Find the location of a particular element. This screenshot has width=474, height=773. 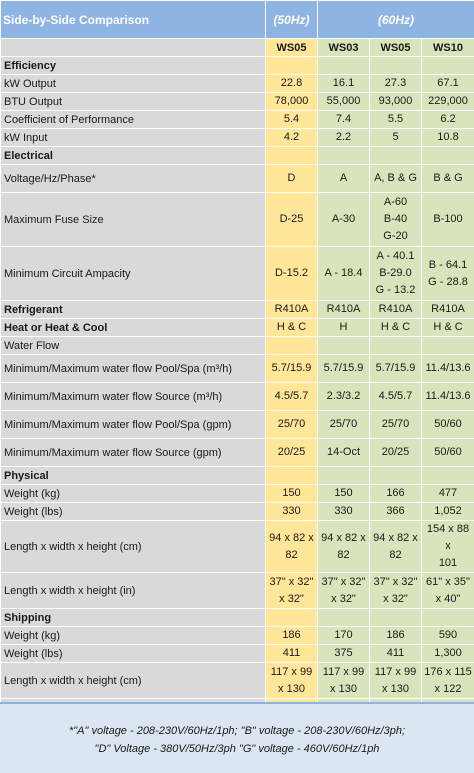

cell-value: 154 x 88 x 101 is located at coordinates (447, 546).